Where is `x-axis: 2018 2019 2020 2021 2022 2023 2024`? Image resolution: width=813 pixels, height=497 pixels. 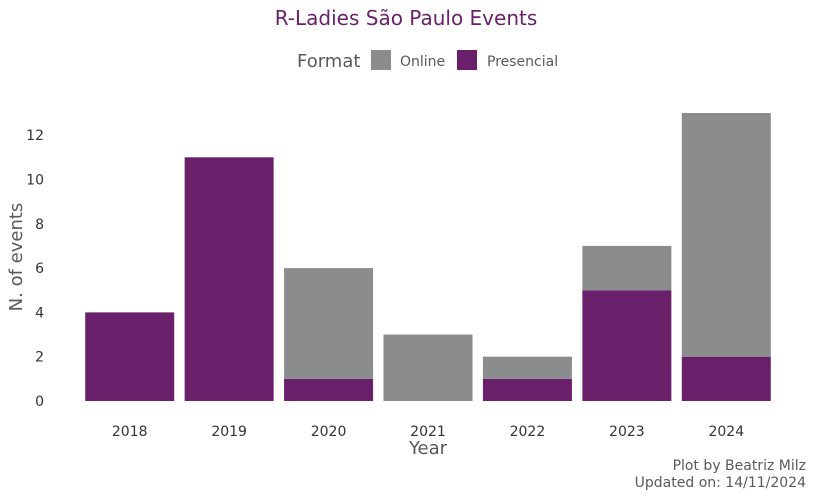 x-axis: 2018 2019 2020 2021 2022 2023 2024 is located at coordinates (428, 432).